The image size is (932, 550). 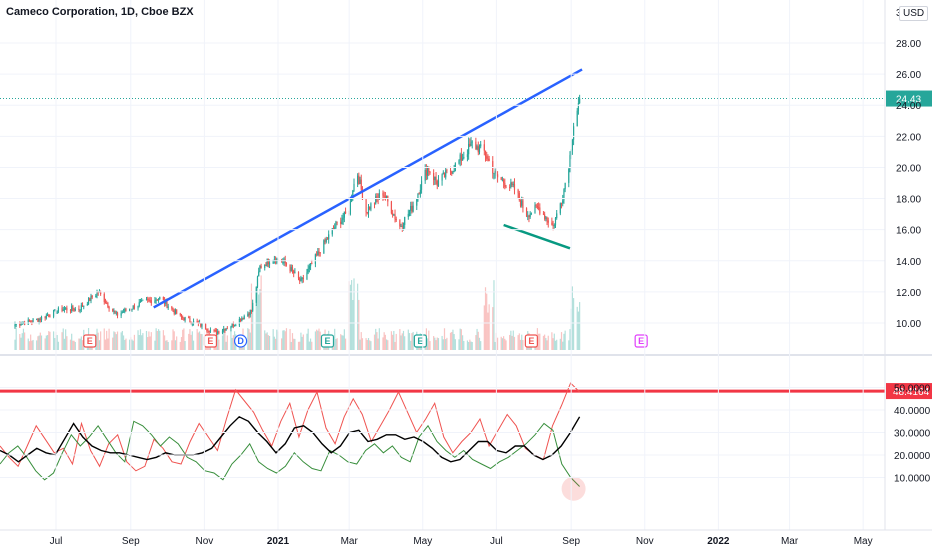 What do you see at coordinates (240, 341) in the screenshot?
I see `event-label: D` at bounding box center [240, 341].